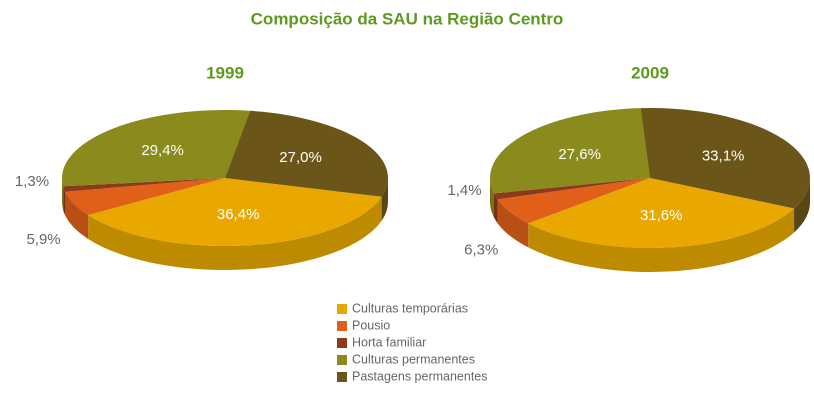 The height and width of the screenshot is (403, 814). I want to click on legend-label: Pousio, so click(371, 325).